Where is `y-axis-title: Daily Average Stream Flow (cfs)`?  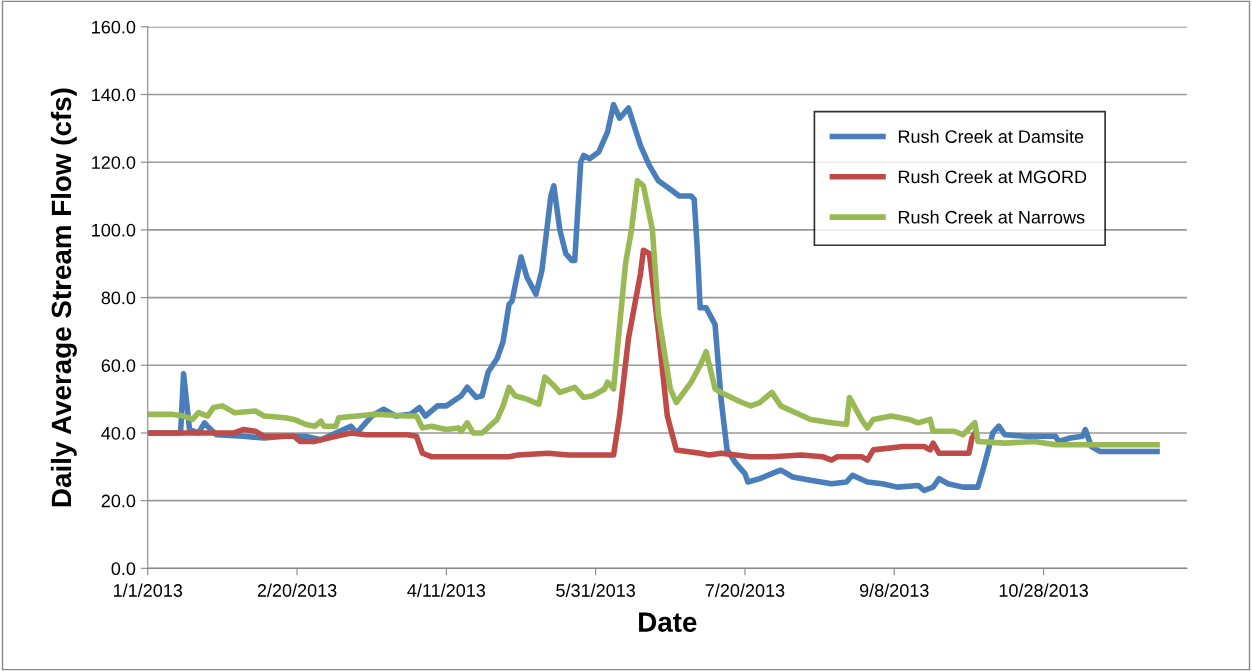 y-axis-title: Daily Average Stream Flow (cfs) is located at coordinates (63, 297).